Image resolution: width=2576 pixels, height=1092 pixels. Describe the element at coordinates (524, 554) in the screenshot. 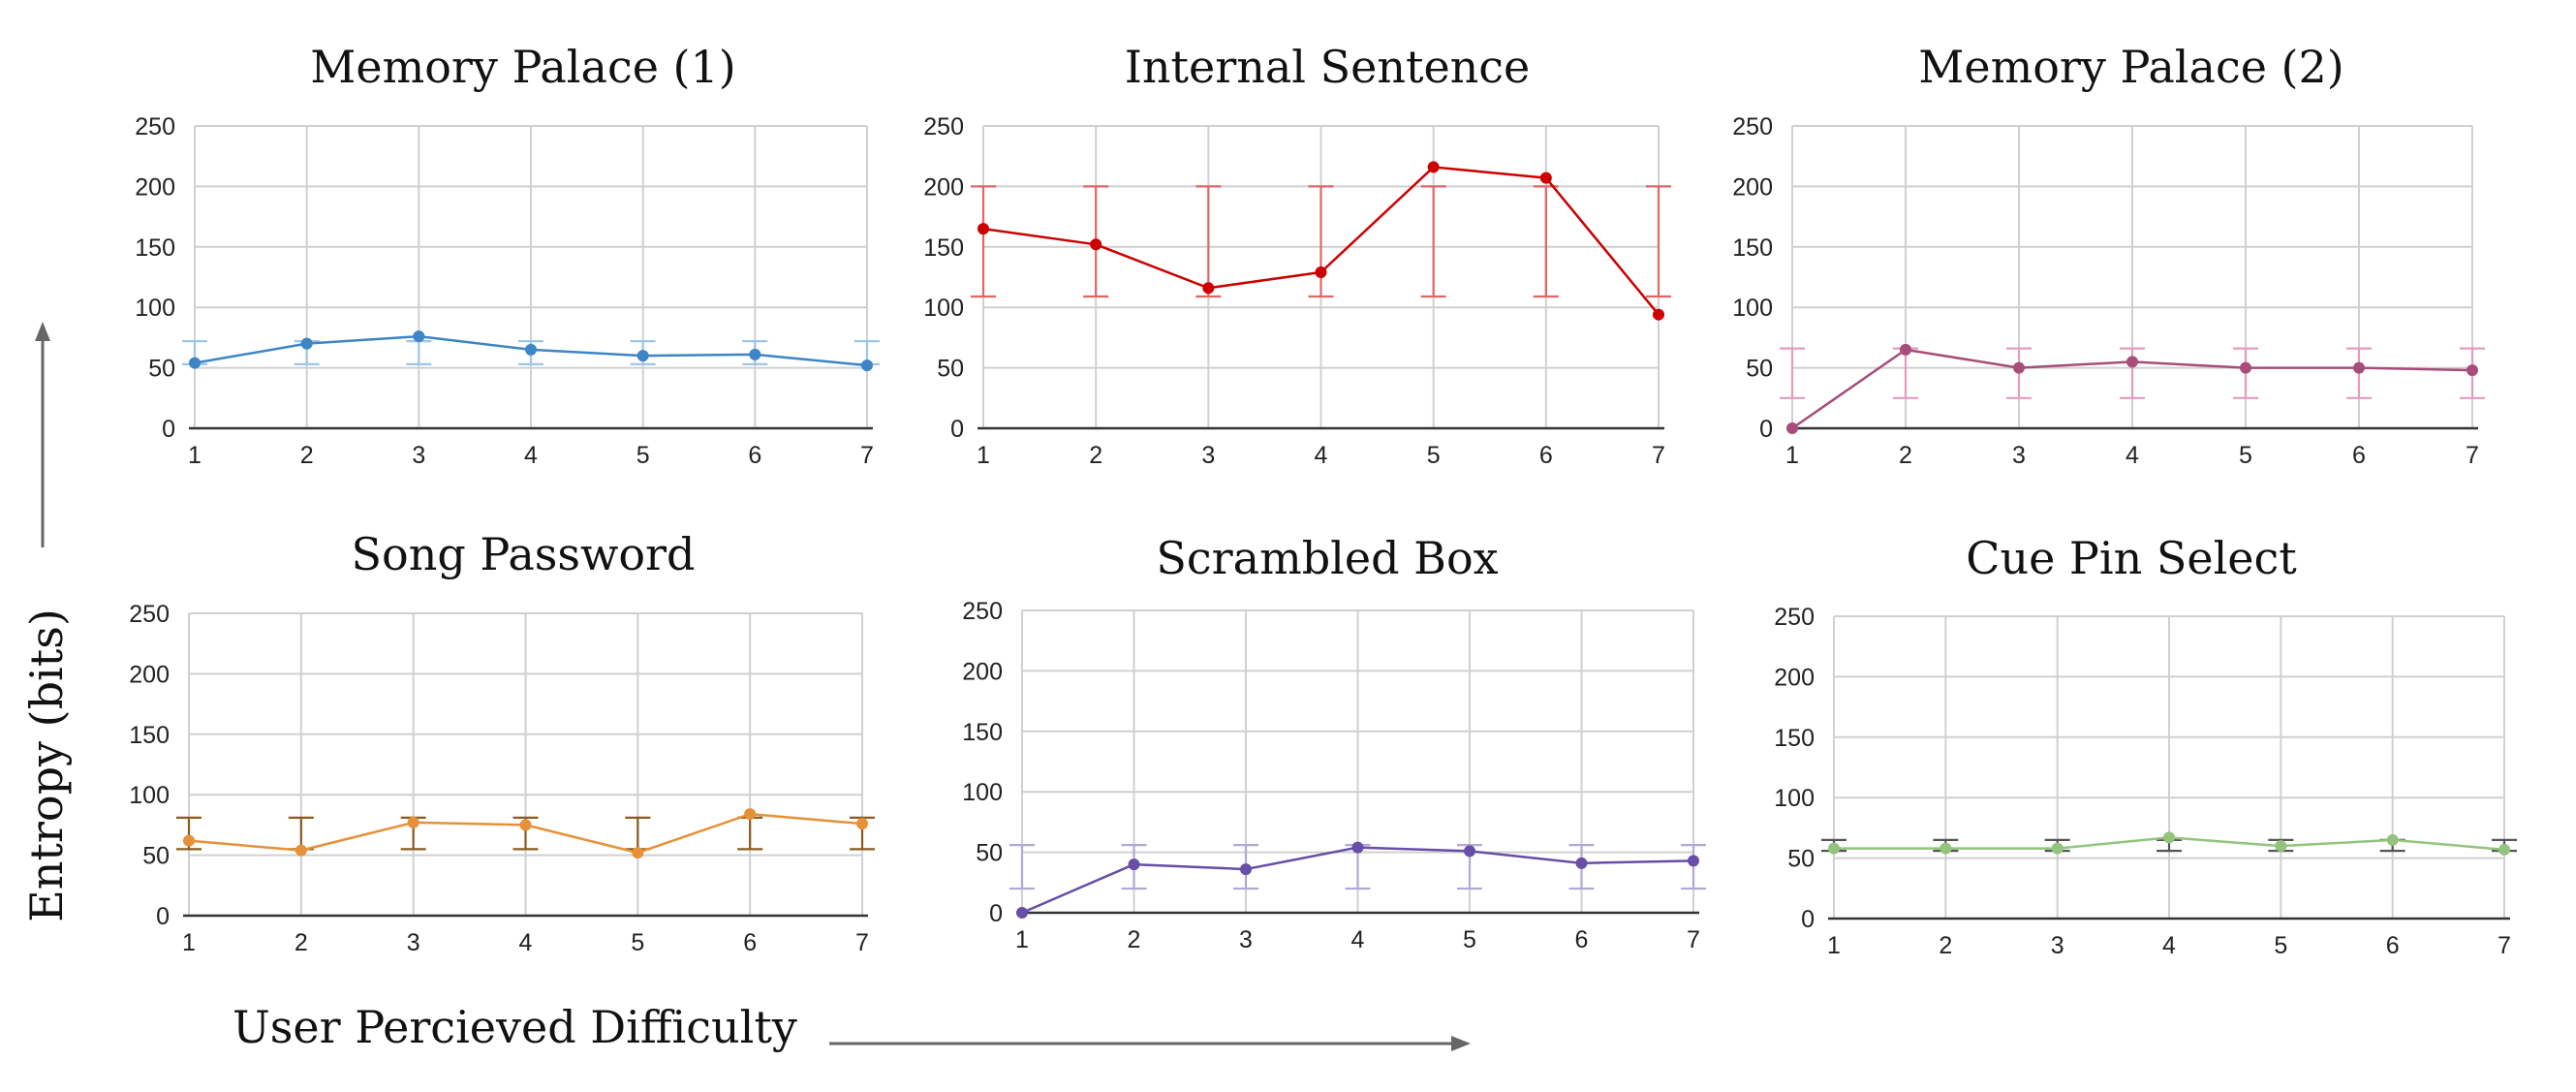

I see `chart-title: Song Password` at that location.